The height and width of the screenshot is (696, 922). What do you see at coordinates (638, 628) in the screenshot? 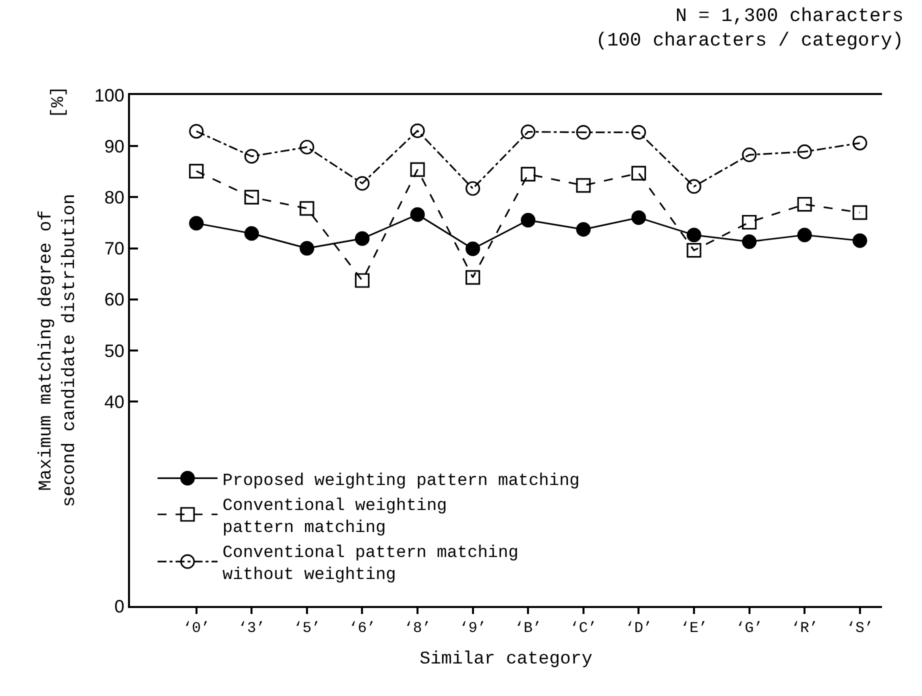
I see `x-tick-label: ‘D’` at bounding box center [638, 628].